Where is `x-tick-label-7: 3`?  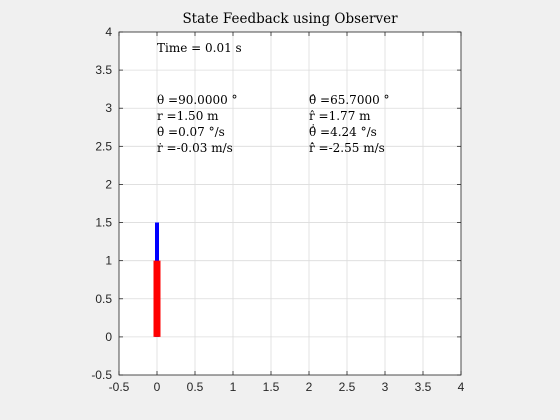
x-tick-label-7: 3 is located at coordinates (385, 387).